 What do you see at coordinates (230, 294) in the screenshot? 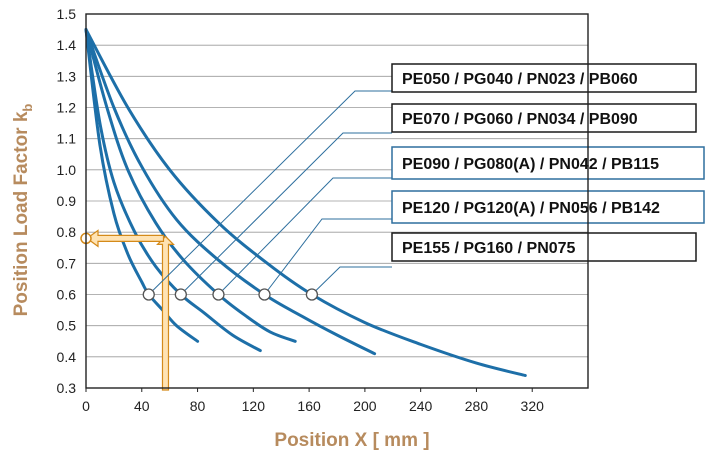
I see `markers` at bounding box center [230, 294].